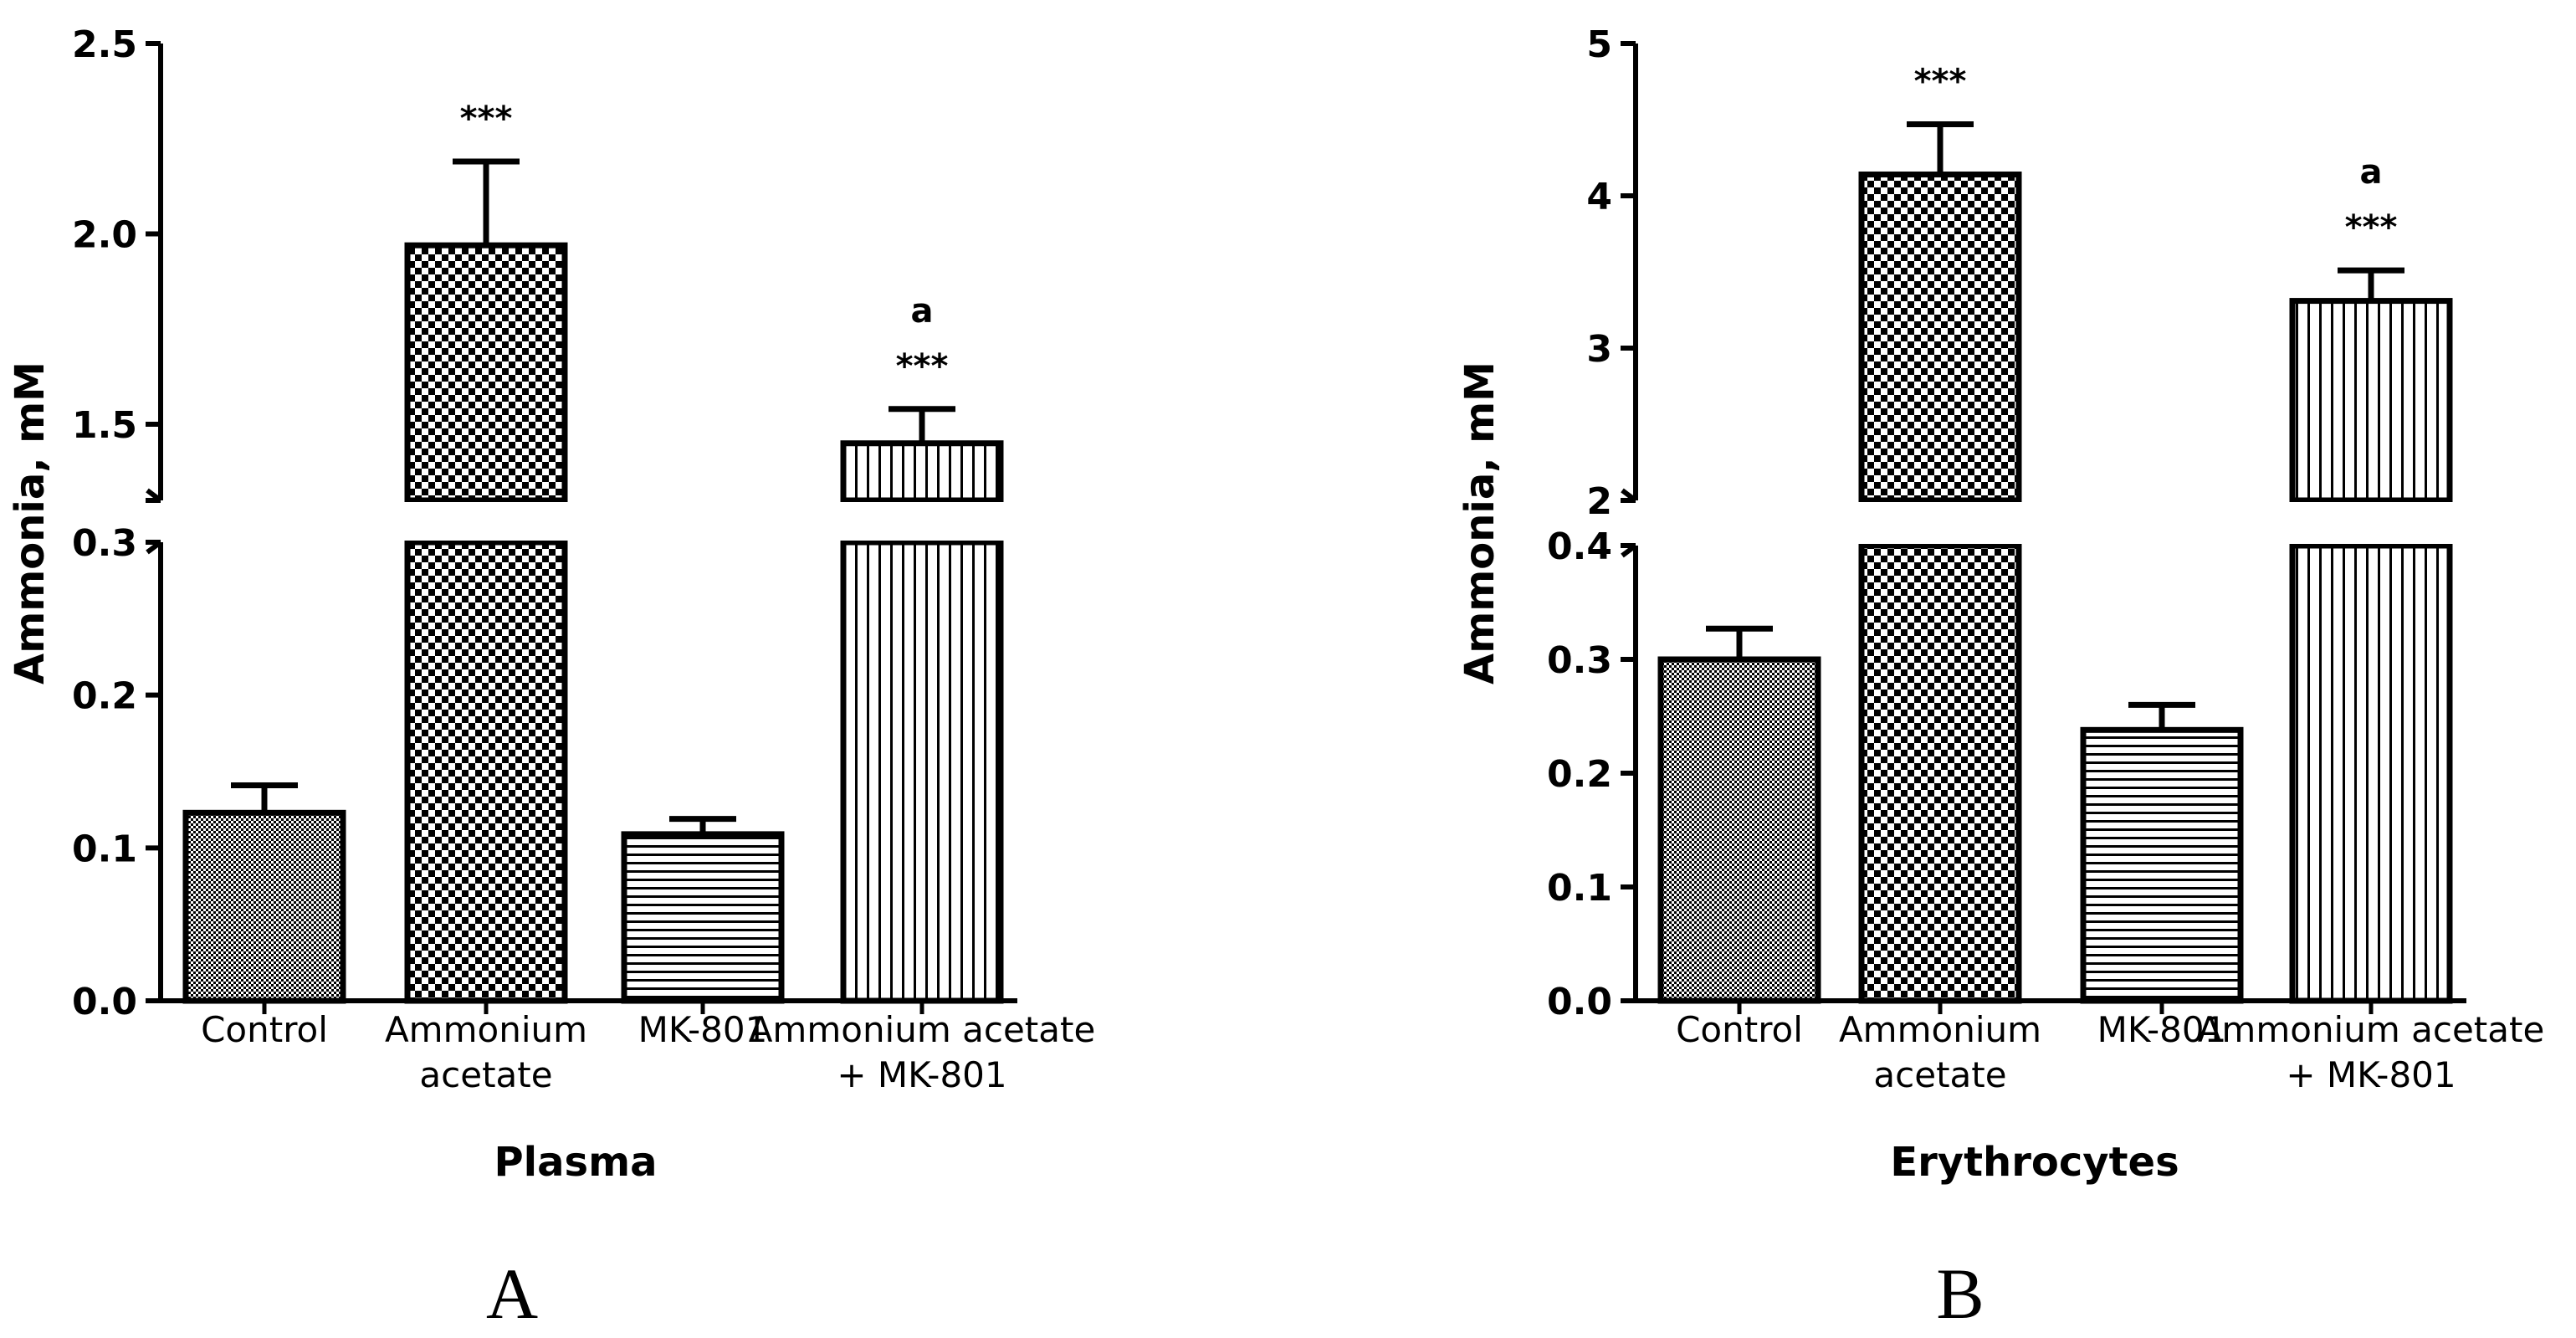  What do you see at coordinates (1599, 197) in the screenshot?
I see `y-tick-label: 4` at bounding box center [1599, 197].